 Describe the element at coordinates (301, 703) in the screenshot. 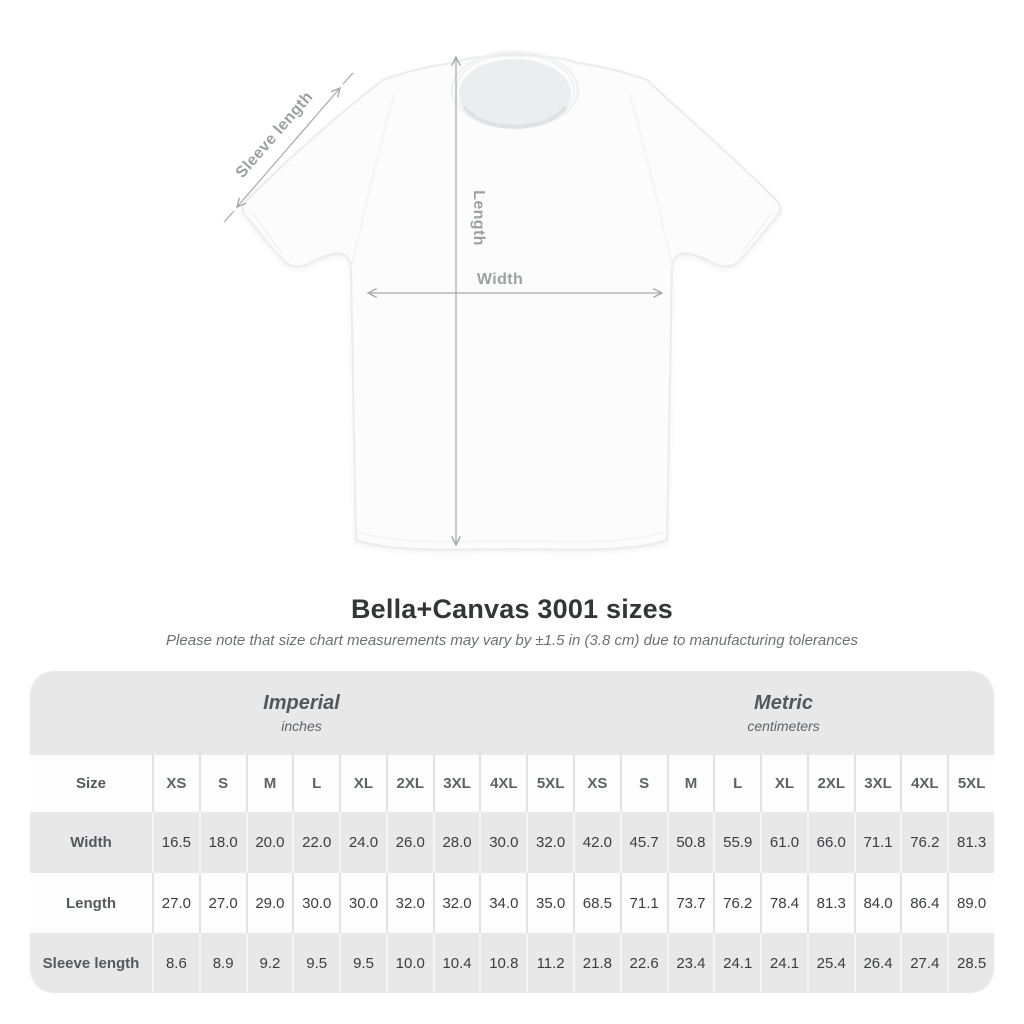

I see `imperial-label: Imperial` at that location.